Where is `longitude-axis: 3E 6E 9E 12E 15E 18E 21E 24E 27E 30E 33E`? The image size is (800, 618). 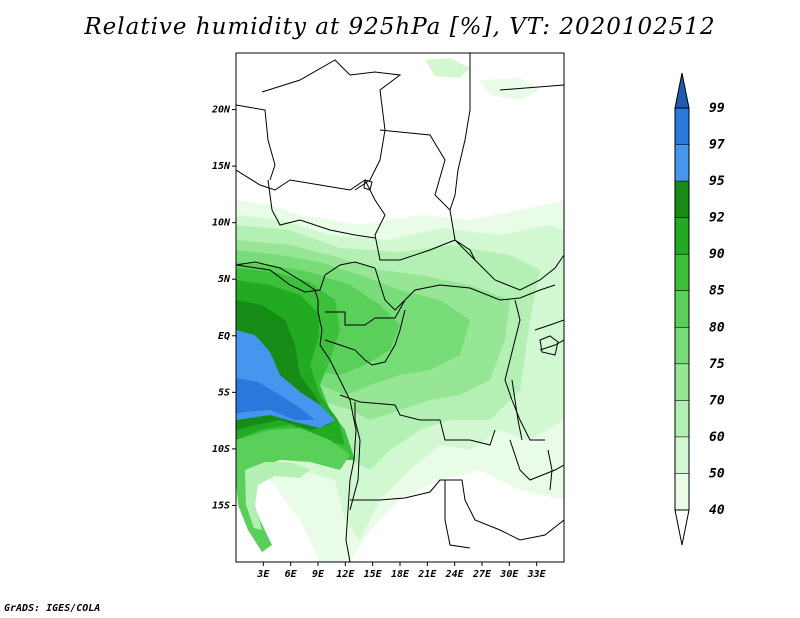 longitude-axis: 3E 6E 9E 12E 15E 18E 21E 24E 27E 30E 33E is located at coordinates (401, 571).